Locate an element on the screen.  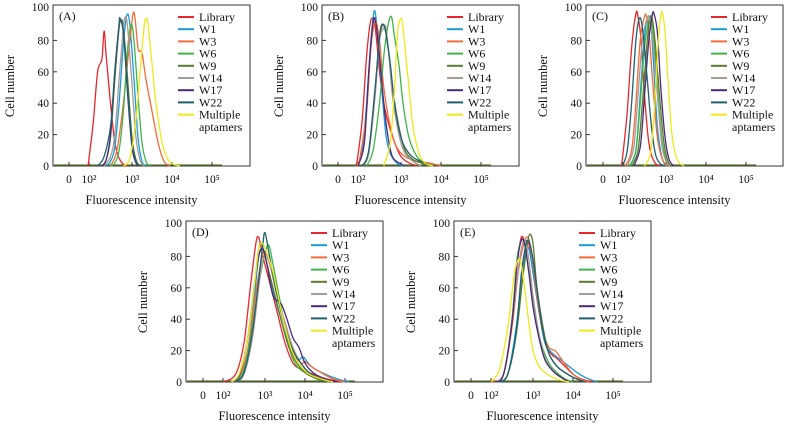
panel-label: (C) is located at coordinates (600, 16).